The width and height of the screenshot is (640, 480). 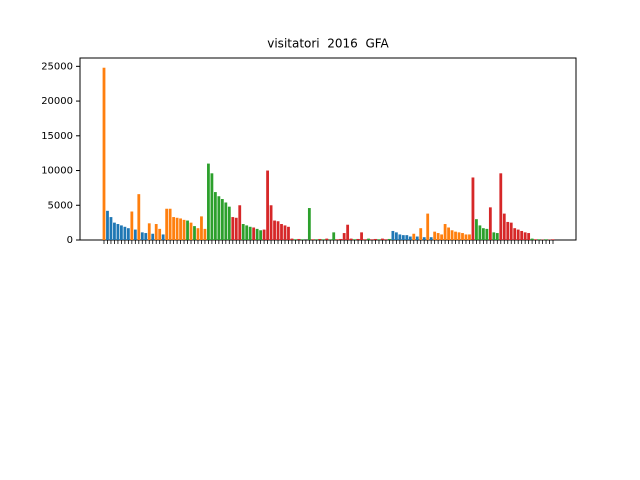 What do you see at coordinates (70, 240) in the screenshot?
I see `y-tick-label: 0` at bounding box center [70, 240].